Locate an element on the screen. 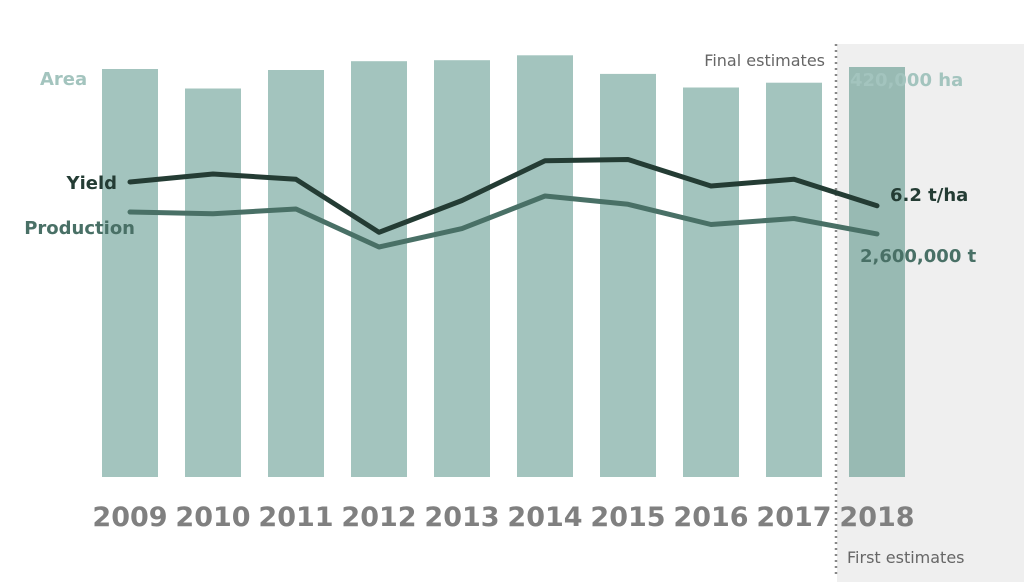 The image size is (1024, 582). area-series-label: Area is located at coordinates (63, 79).